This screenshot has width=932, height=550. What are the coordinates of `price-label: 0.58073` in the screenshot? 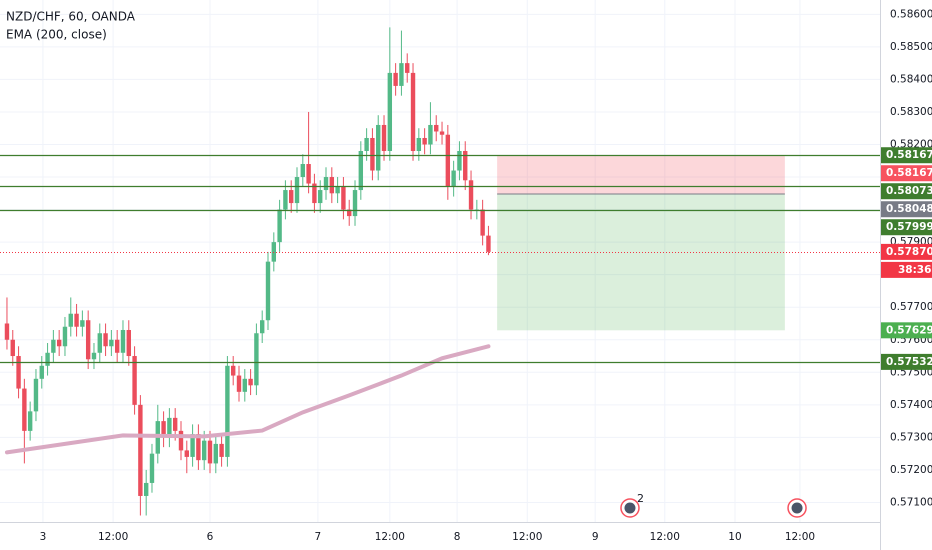 It's located at (909, 191).